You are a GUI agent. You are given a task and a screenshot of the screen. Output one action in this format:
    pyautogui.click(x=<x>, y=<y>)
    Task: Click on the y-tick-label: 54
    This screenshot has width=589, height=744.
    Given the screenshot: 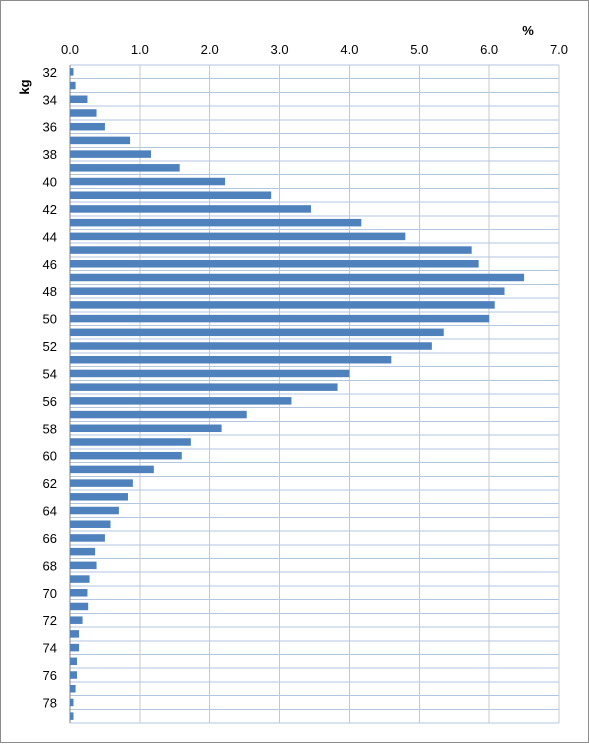 What is the action you would take?
    pyautogui.click(x=50, y=373)
    